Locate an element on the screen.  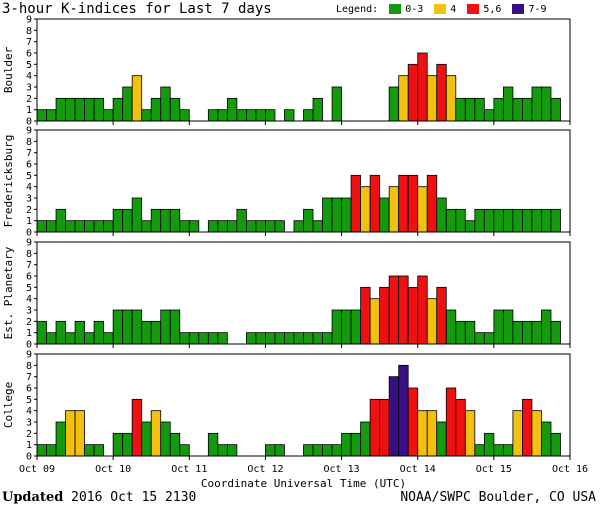
station-label: Boulder is located at coordinates (8, 69).